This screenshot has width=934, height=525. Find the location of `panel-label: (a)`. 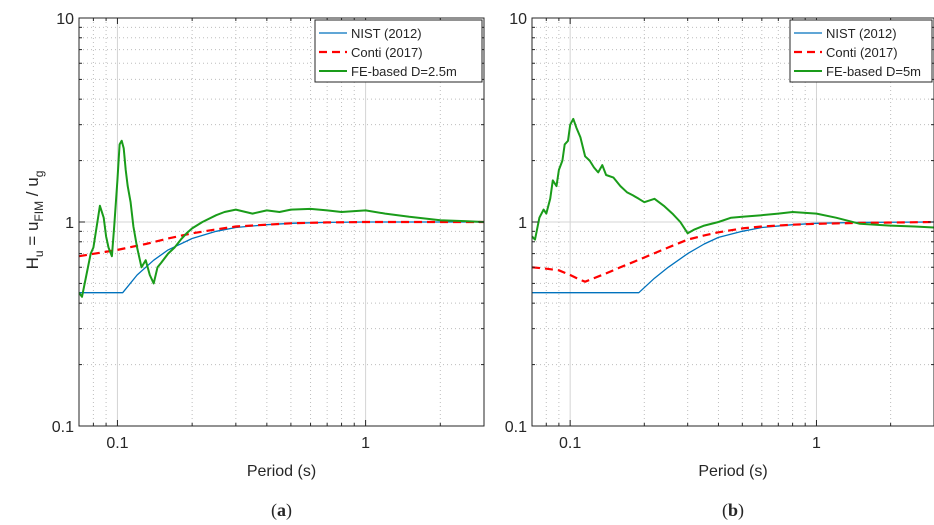

panel-label: (a) is located at coordinates (281, 510).